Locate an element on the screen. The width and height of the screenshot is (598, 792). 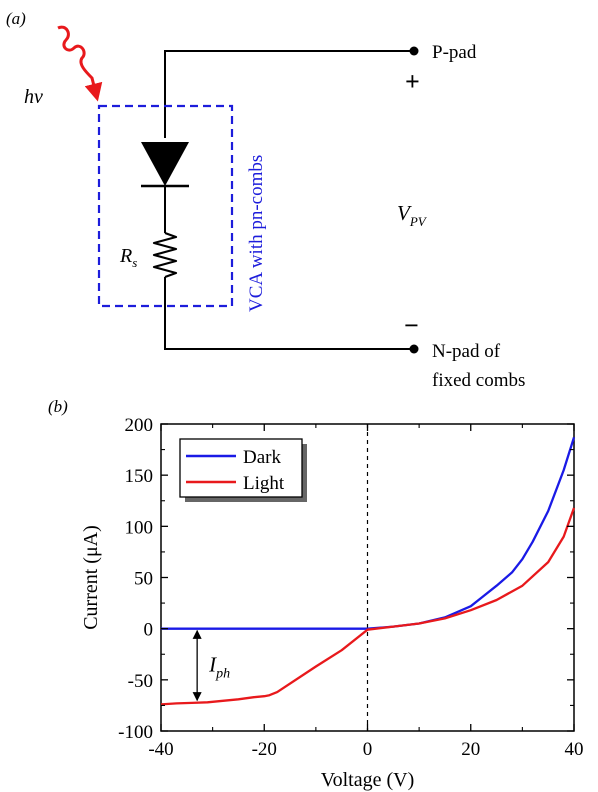
n-pad-label-line1: N-pad of is located at coordinates (466, 351).